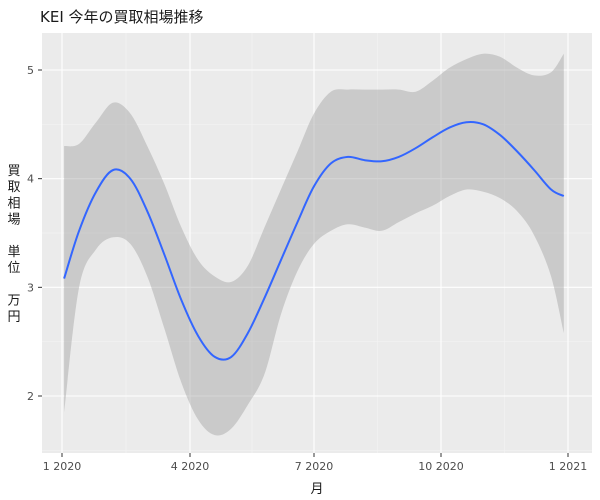 The image size is (600, 500). Describe the element at coordinates (13, 268) in the screenshot. I see `y-title-char: 位` at that location.